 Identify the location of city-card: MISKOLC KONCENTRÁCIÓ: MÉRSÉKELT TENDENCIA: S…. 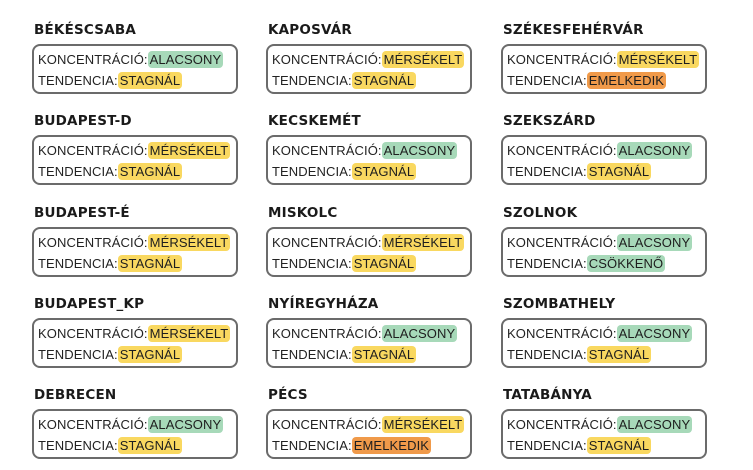
(371, 240).